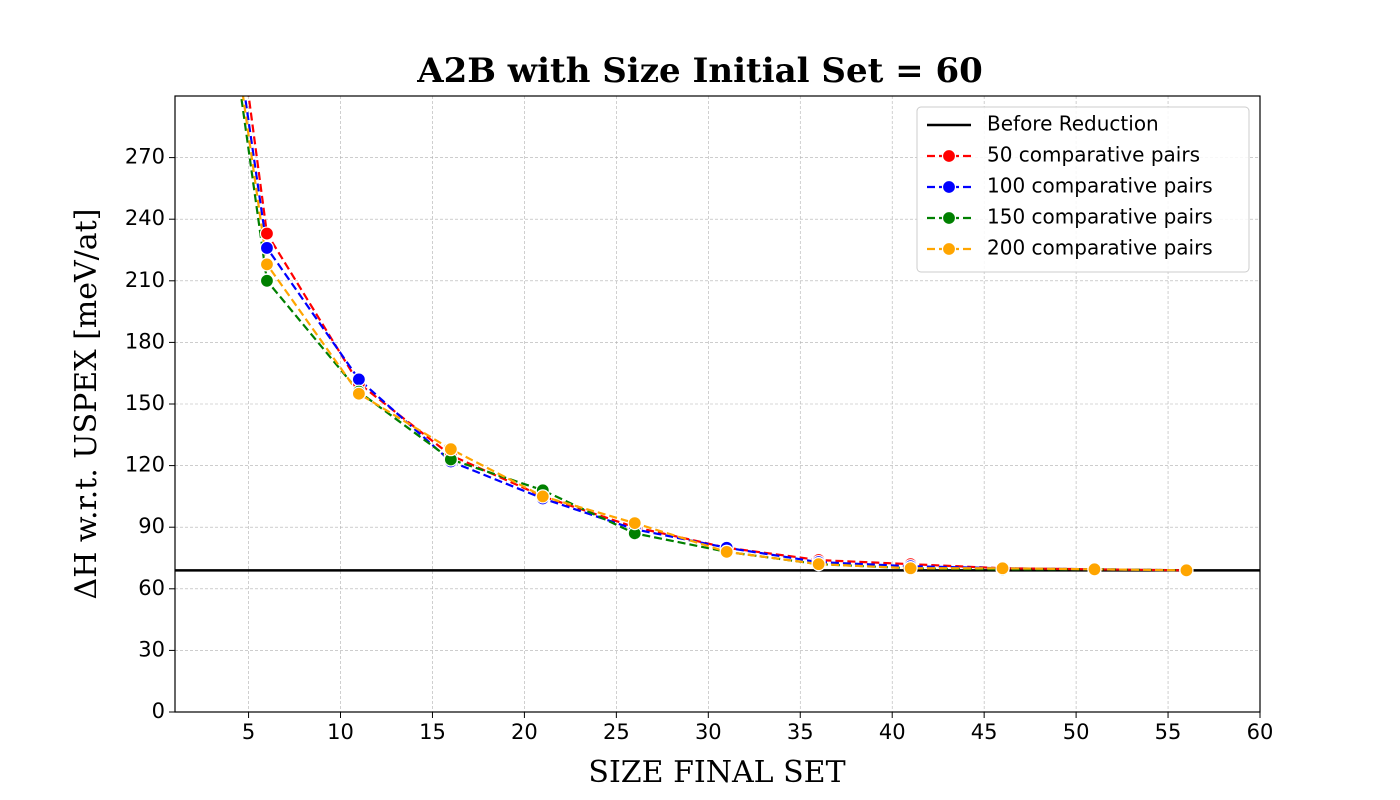  Describe the element at coordinates (1100, 217) in the screenshot. I see `legend-label: 150 comparative pairs` at that location.